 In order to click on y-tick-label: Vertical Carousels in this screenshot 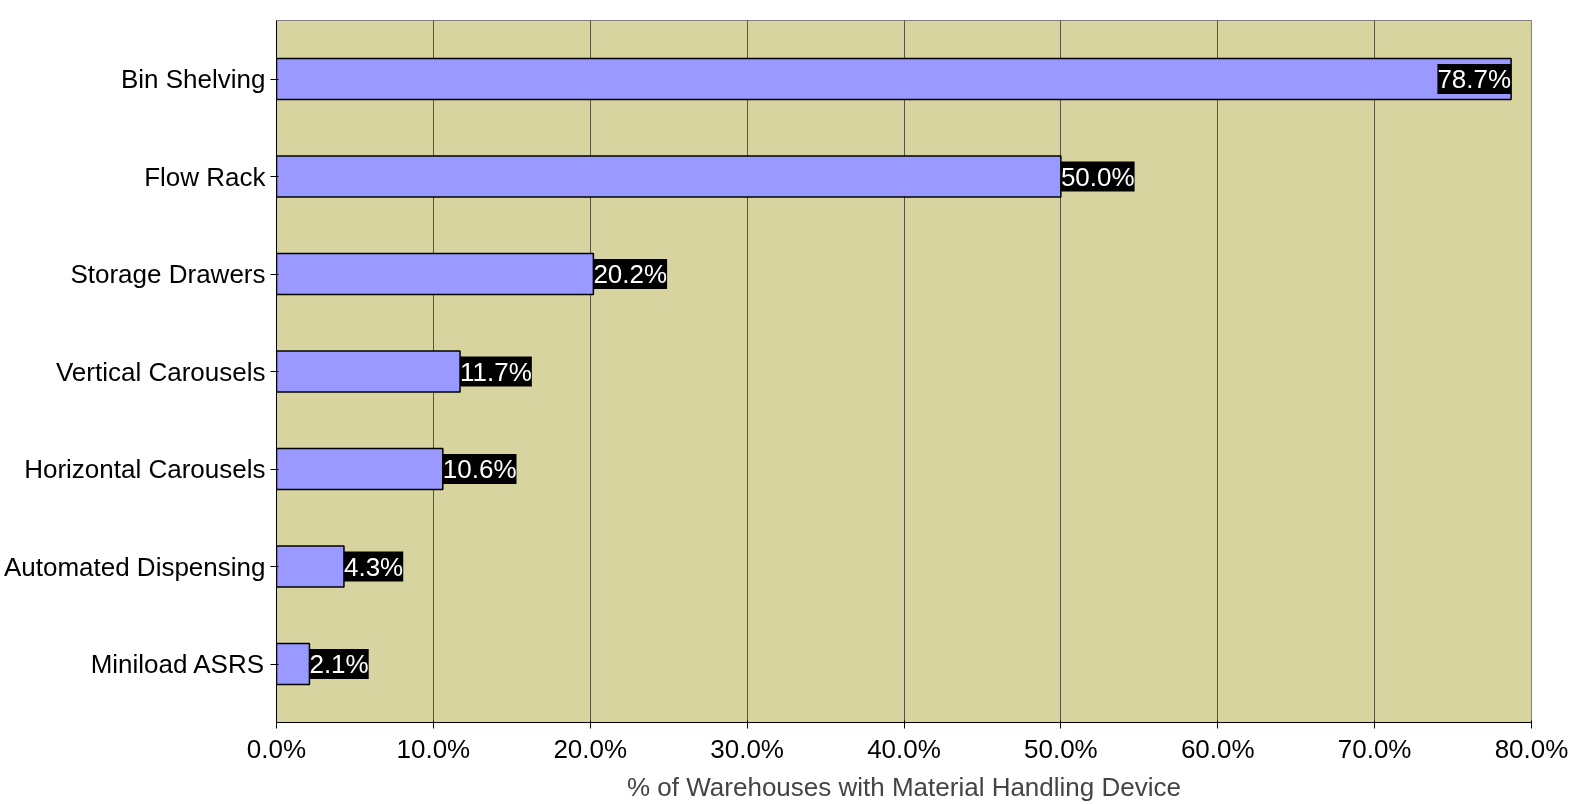, I will do `click(160, 371)`.